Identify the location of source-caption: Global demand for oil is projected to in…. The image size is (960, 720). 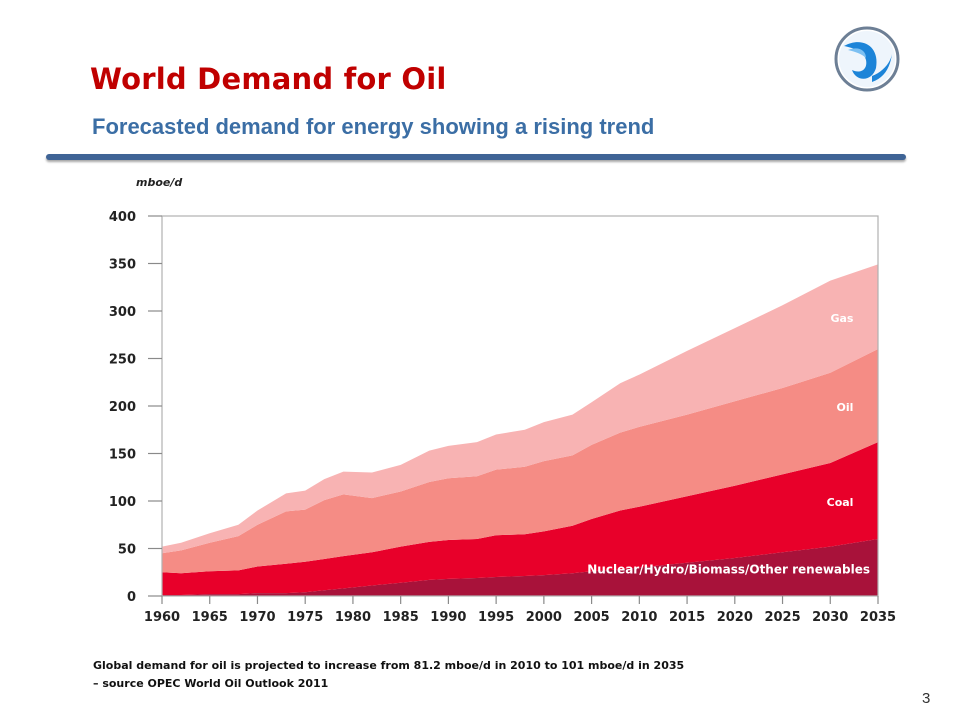
(388, 675).